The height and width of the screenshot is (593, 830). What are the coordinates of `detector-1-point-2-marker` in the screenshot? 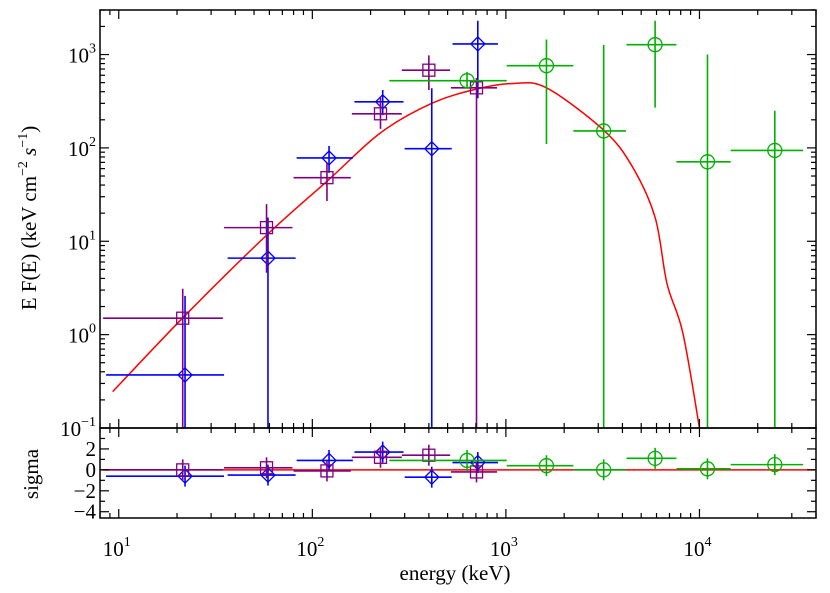 It's located at (268, 258).